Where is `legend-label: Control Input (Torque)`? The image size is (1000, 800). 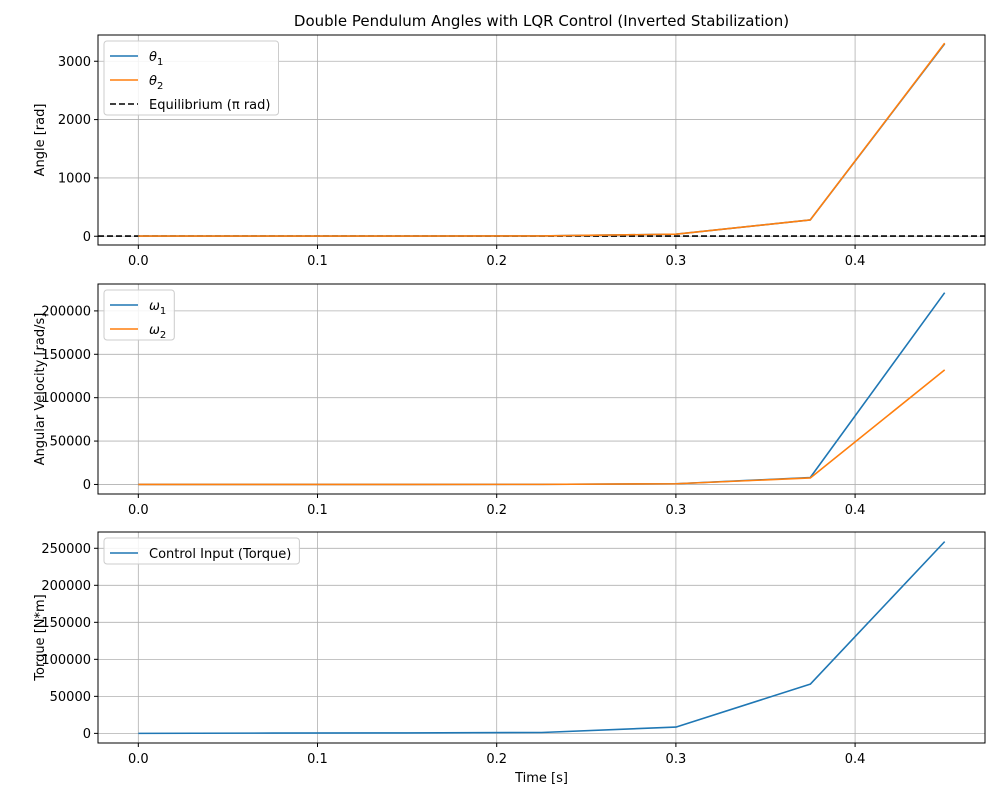
legend-label: Control Input (Torque) is located at coordinates (220, 554).